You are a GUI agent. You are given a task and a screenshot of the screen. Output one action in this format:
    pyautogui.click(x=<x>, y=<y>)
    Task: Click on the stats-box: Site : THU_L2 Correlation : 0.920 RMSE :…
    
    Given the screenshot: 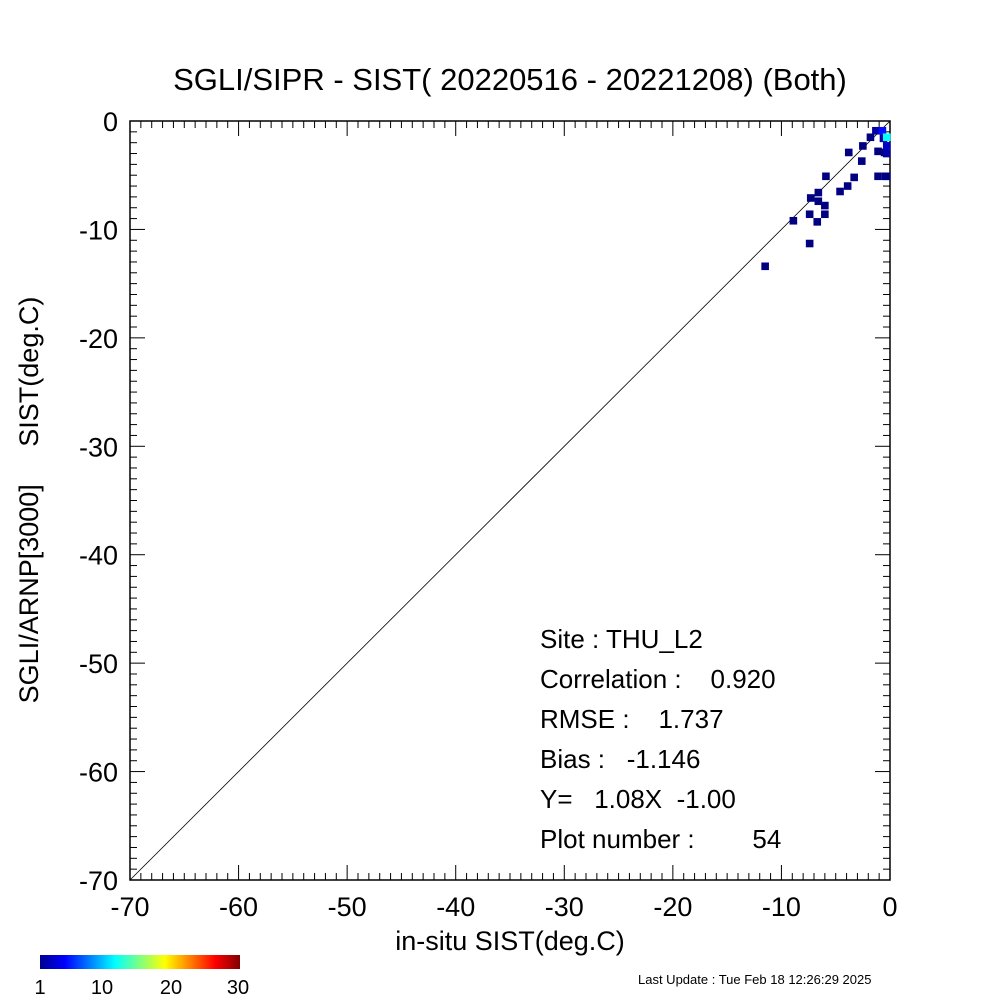 What is the action you would take?
    pyautogui.click(x=660, y=739)
    